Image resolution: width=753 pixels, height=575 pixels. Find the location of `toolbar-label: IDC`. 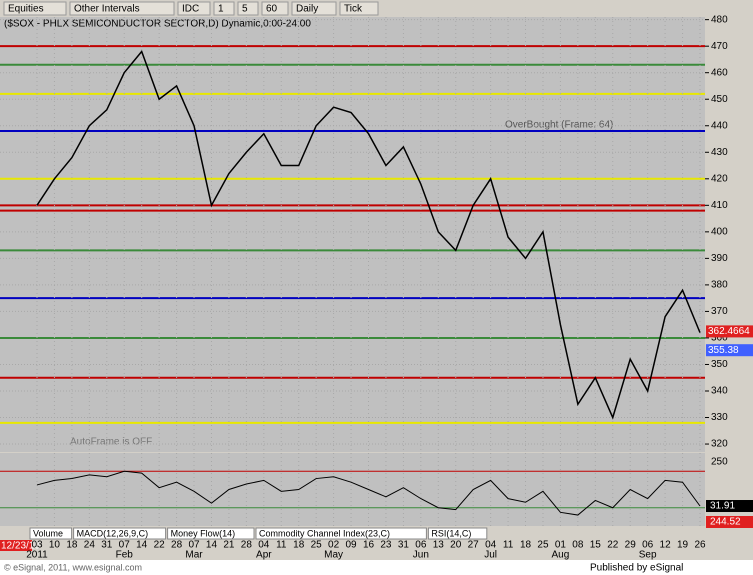

toolbar-label: IDC is located at coordinates (190, 9).